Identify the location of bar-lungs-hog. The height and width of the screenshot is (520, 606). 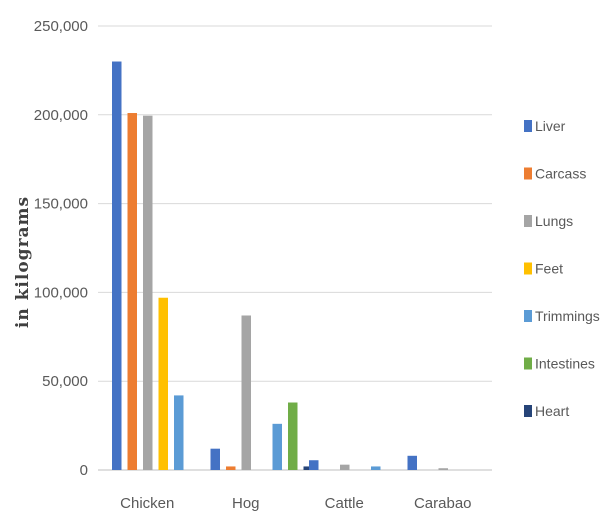
(246, 392).